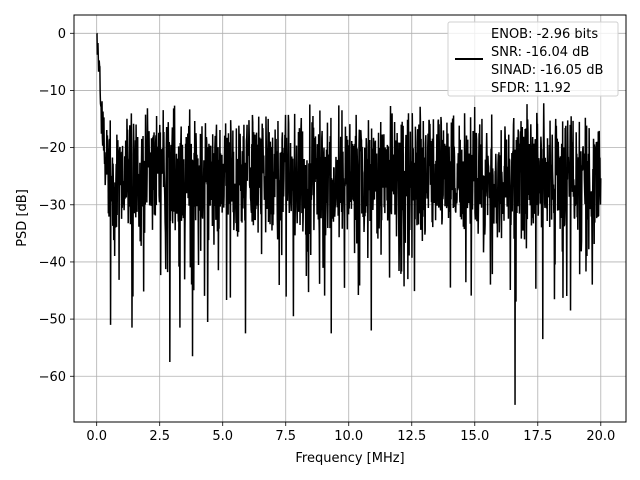 This screenshot has height=480, width=640. What do you see at coordinates (540, 52) in the screenshot?
I see `legend-label-line: SNR: -16.04 dB` at bounding box center [540, 52].